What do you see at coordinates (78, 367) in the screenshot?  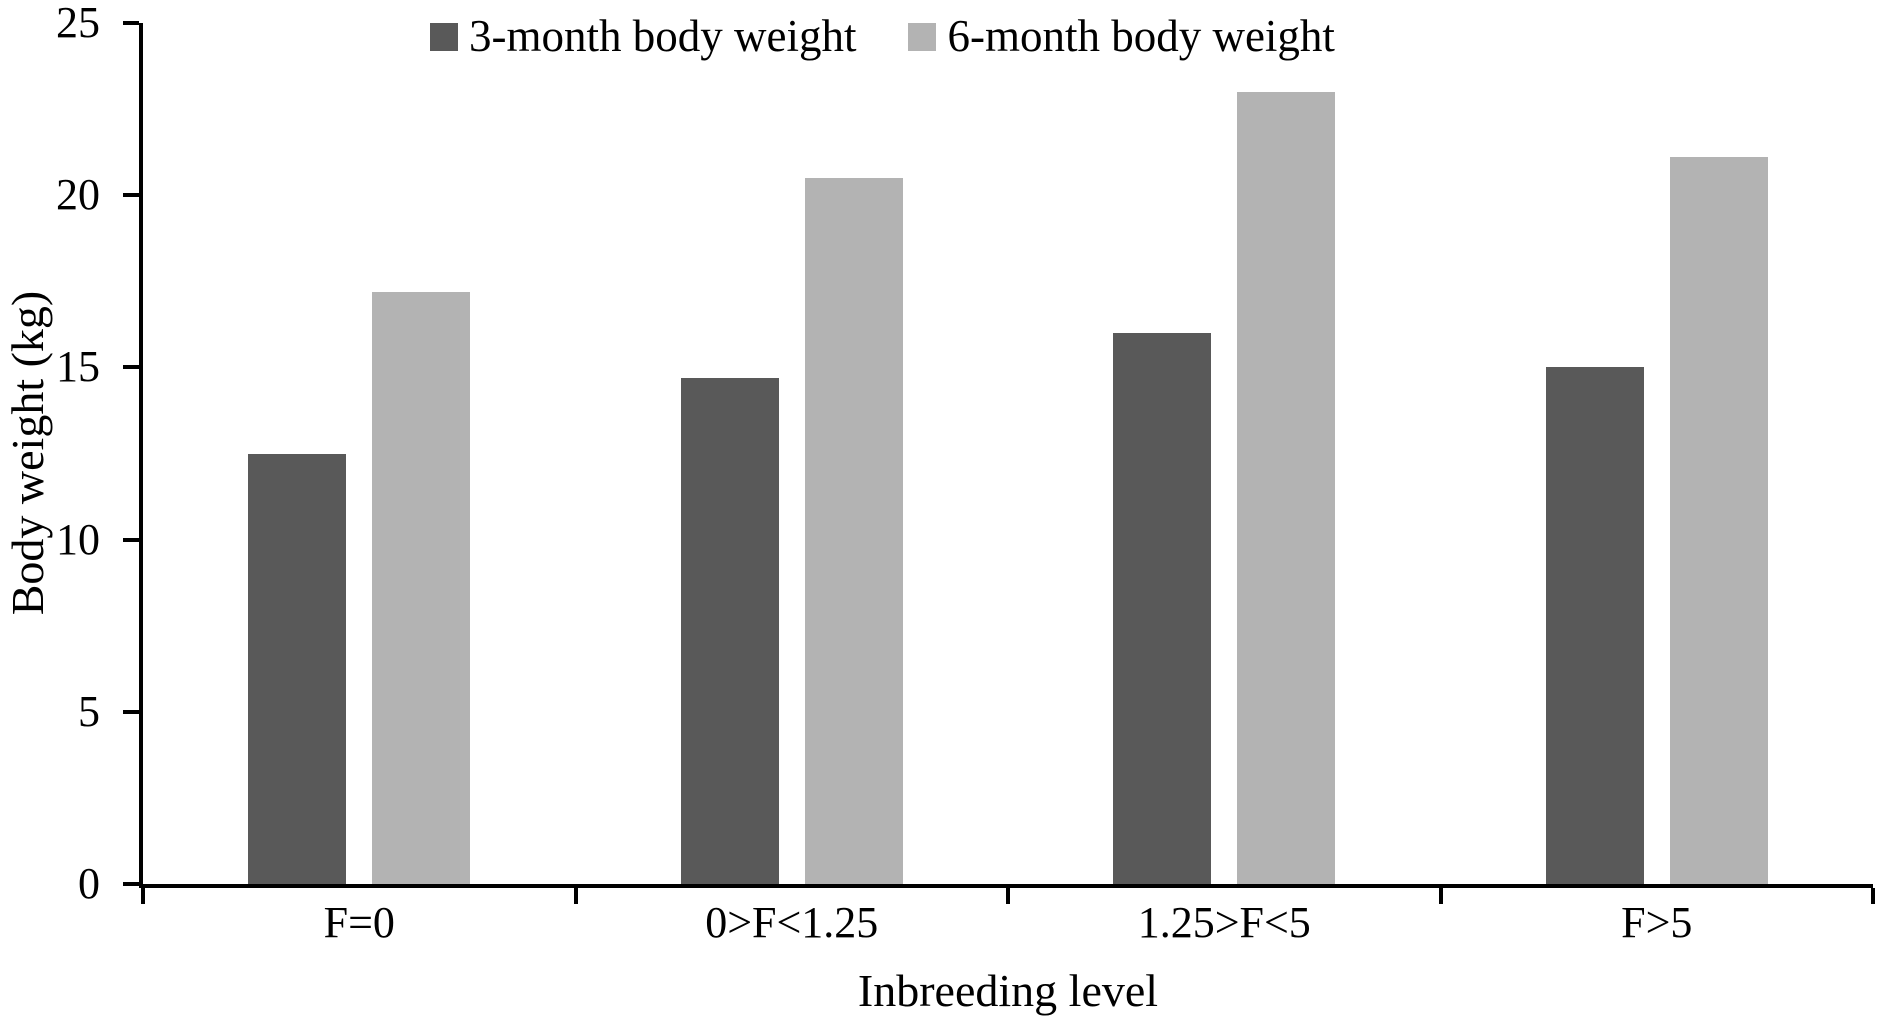 I see `y-tick-label: 15` at bounding box center [78, 367].